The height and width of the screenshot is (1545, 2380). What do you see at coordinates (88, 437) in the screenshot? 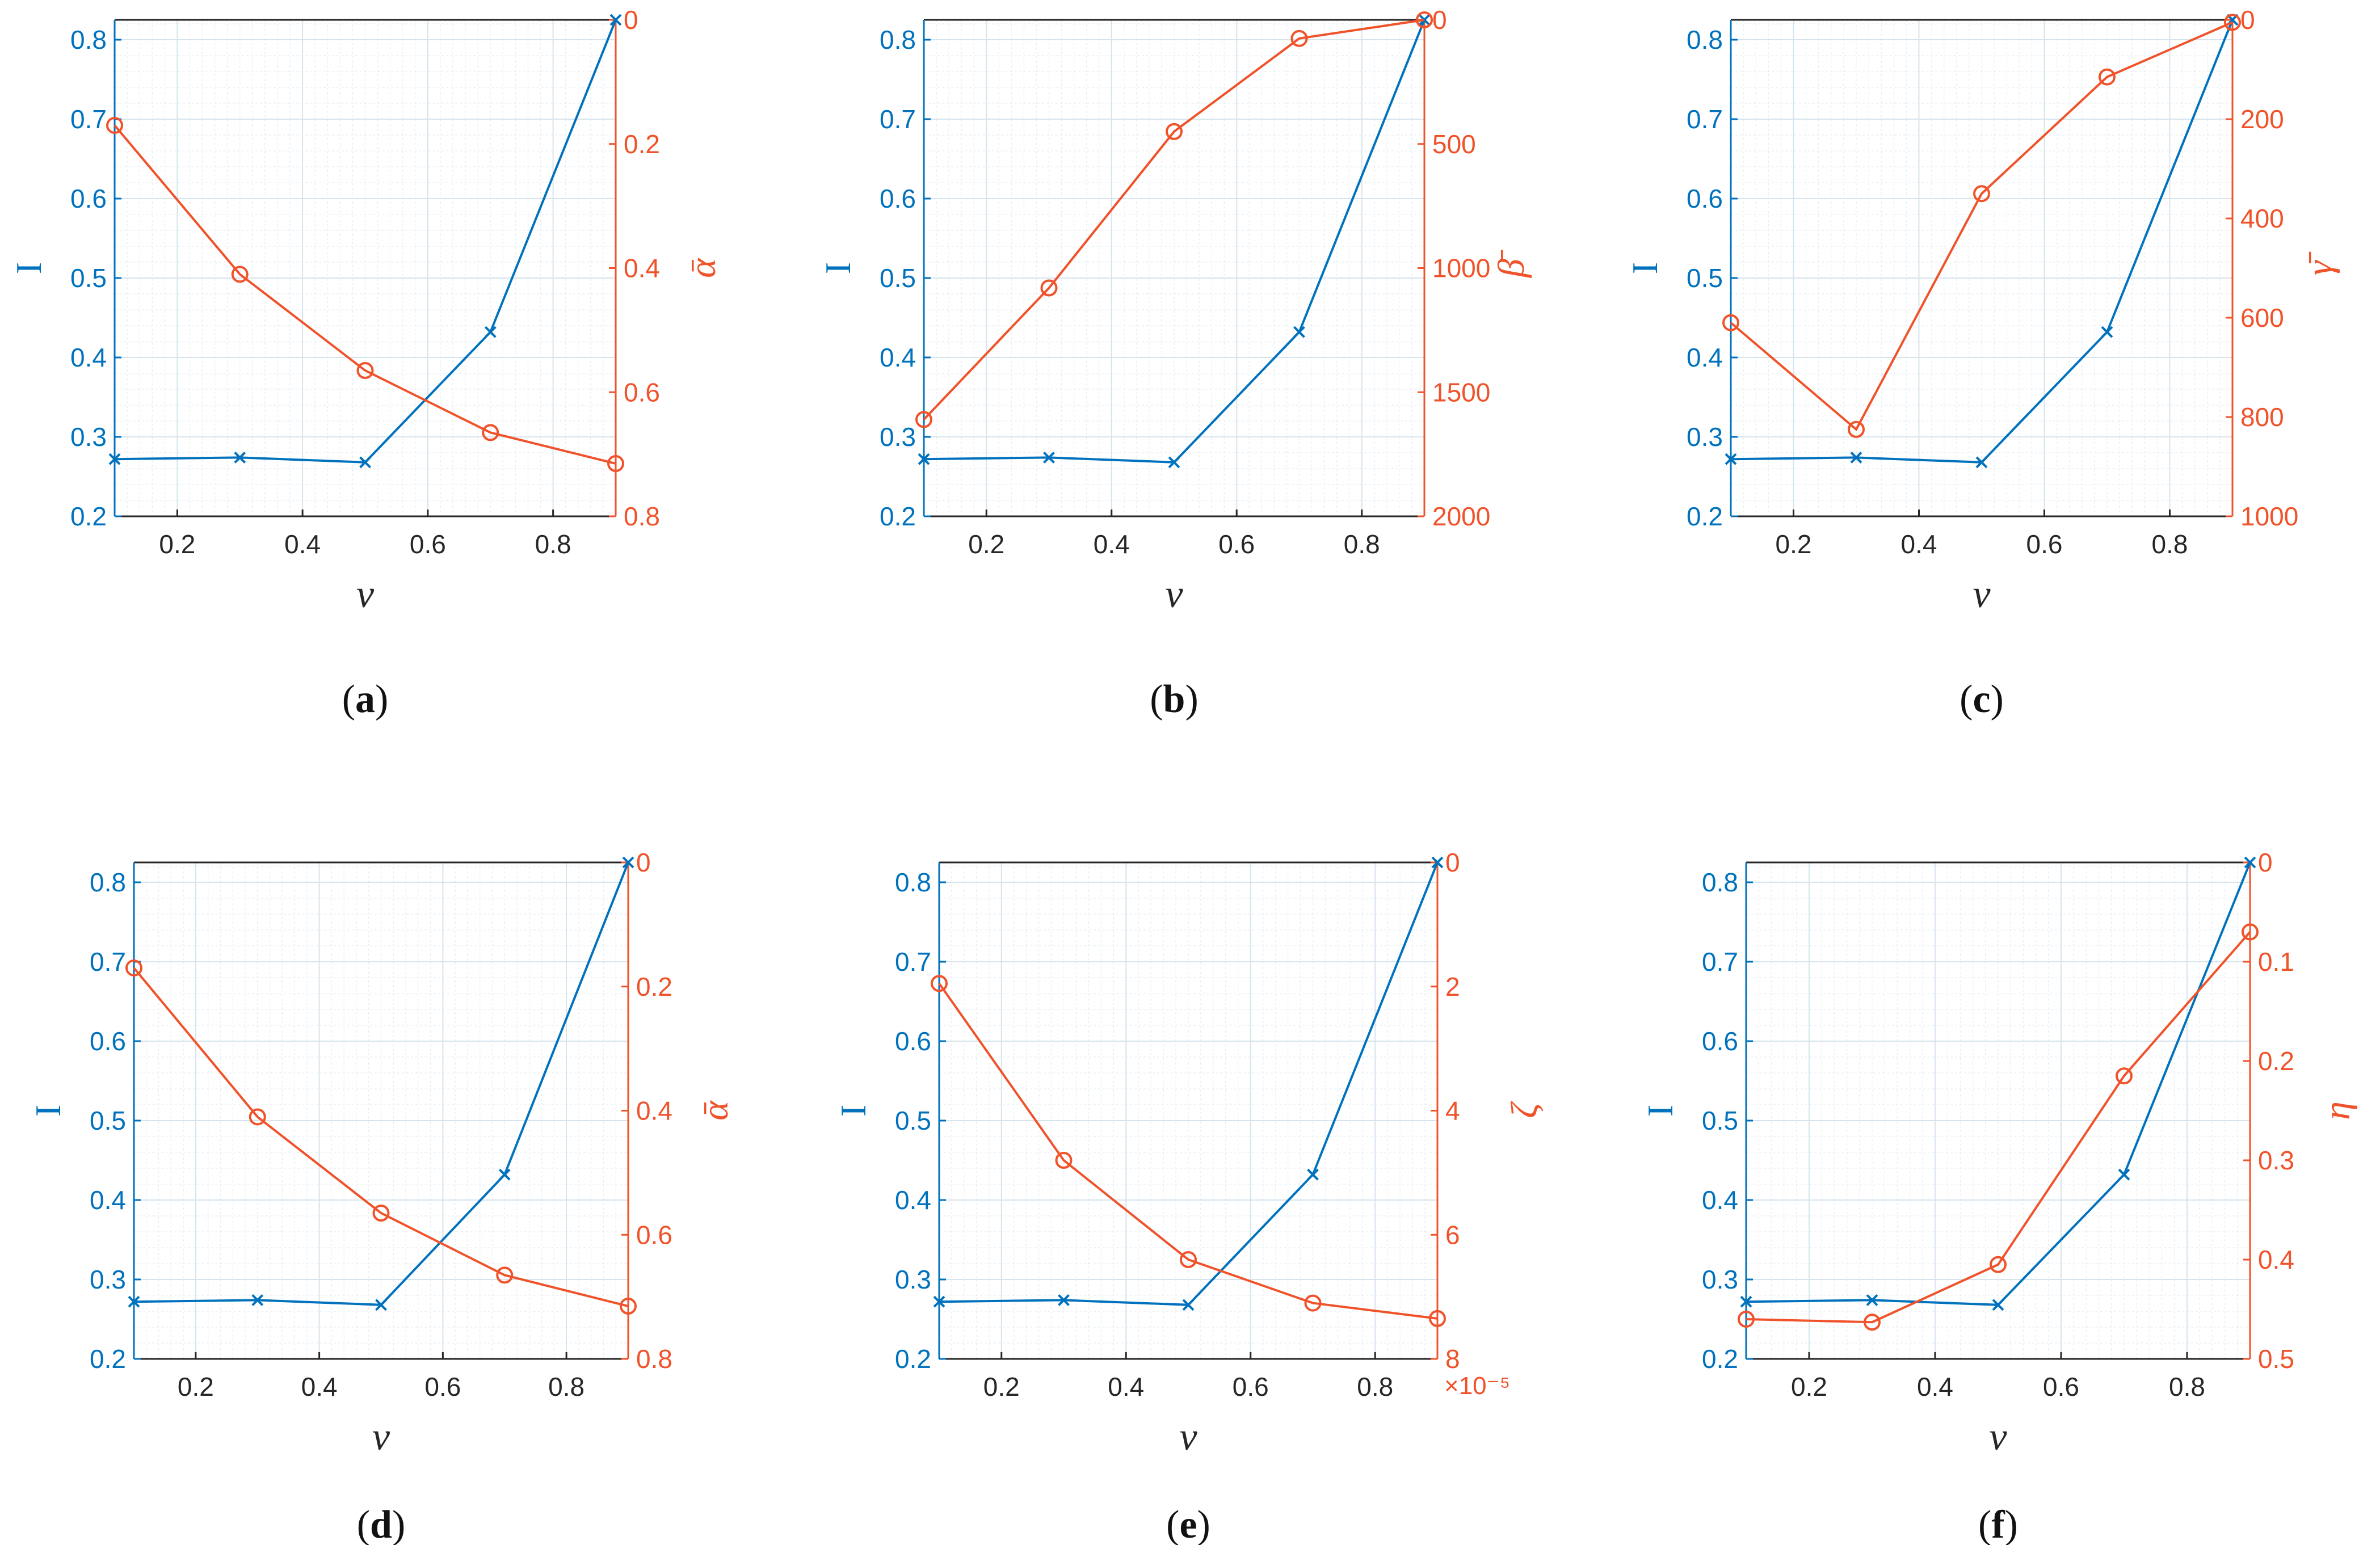
I see `left-y-tick-label: 0.3` at bounding box center [88, 437].